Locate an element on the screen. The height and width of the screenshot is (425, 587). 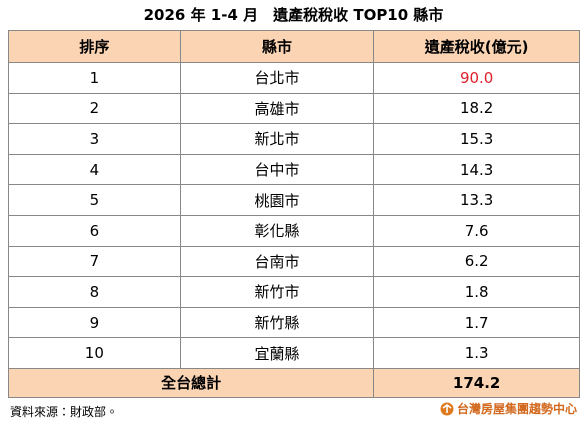
rank-cell: 3 is located at coordinates (94, 139).